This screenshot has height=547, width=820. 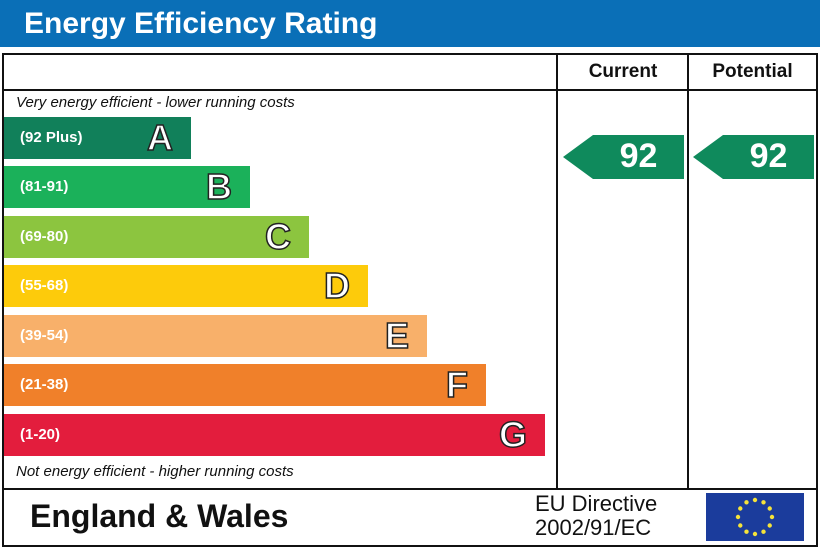 I want to click on current-rating-arrow: 92, so click(x=623, y=157).